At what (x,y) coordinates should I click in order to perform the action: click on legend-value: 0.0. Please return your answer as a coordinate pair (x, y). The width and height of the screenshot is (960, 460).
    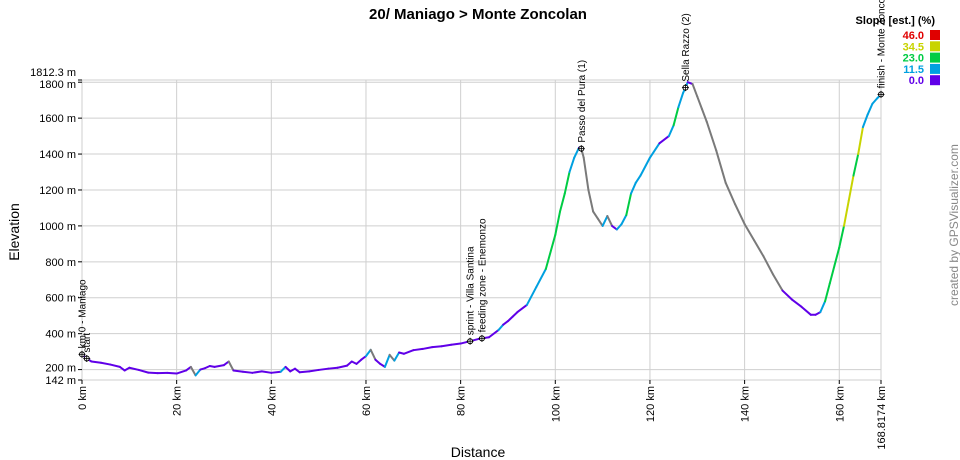
    Looking at the image, I should click on (916, 81).